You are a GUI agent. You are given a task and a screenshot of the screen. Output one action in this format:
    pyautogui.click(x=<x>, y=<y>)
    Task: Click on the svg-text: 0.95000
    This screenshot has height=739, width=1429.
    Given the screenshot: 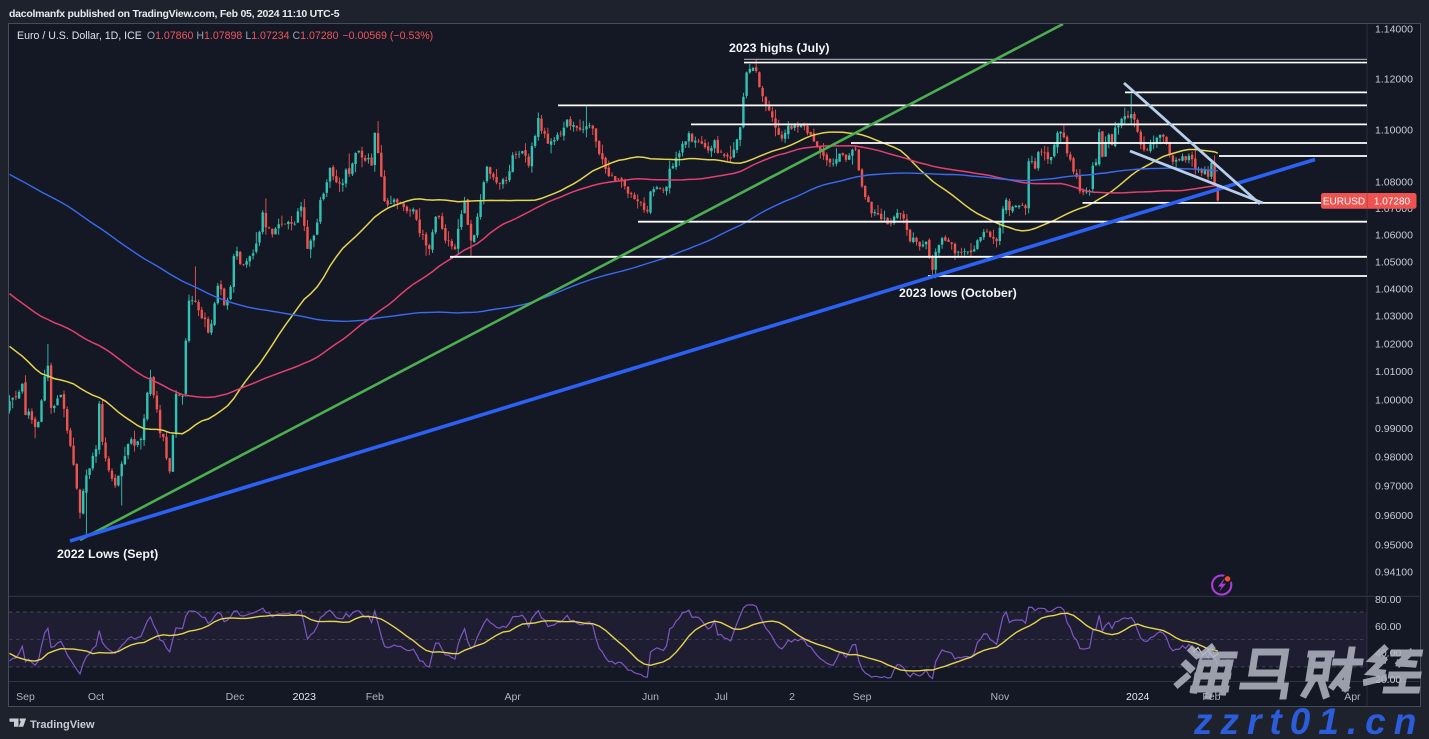 What is the action you would take?
    pyautogui.click(x=1394, y=546)
    